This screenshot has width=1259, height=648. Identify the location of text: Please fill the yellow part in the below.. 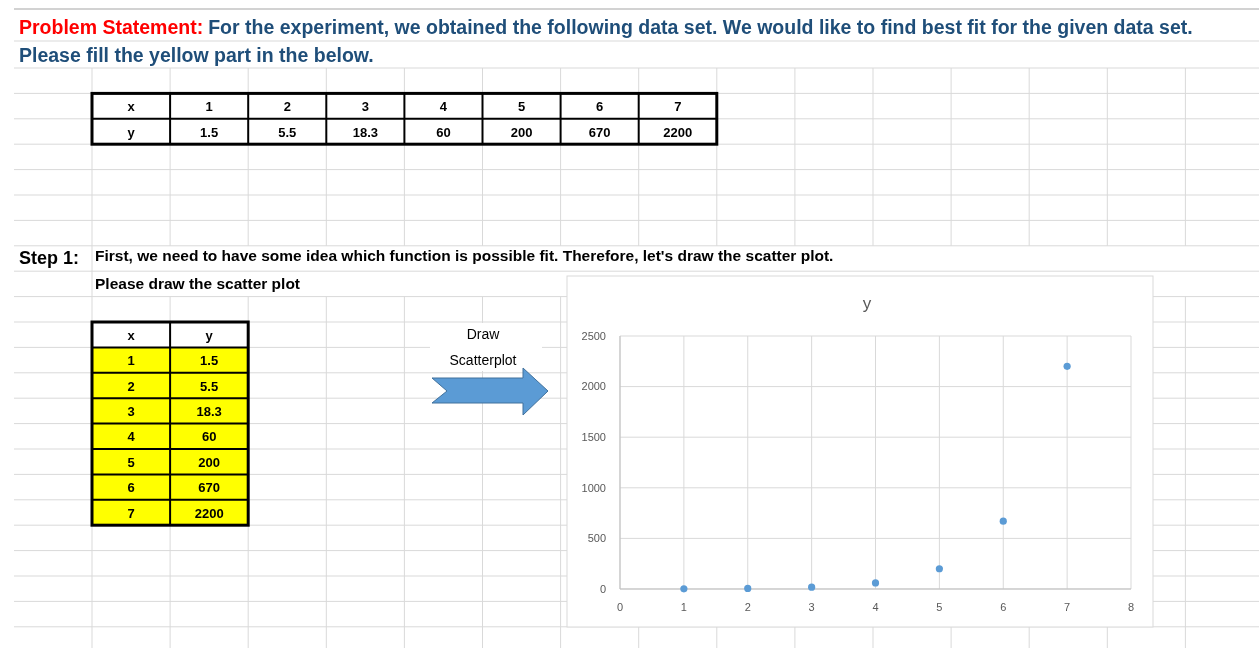
(196, 55).